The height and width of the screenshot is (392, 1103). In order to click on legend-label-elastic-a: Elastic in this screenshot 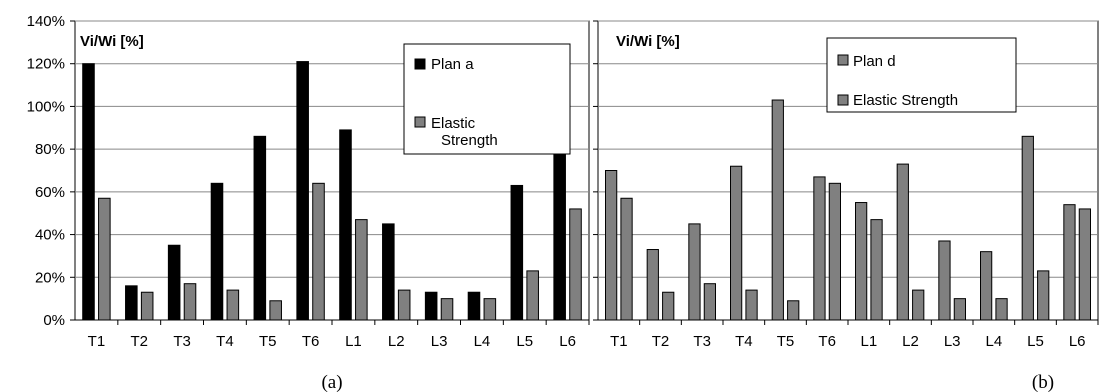, I will do `click(453, 123)`.